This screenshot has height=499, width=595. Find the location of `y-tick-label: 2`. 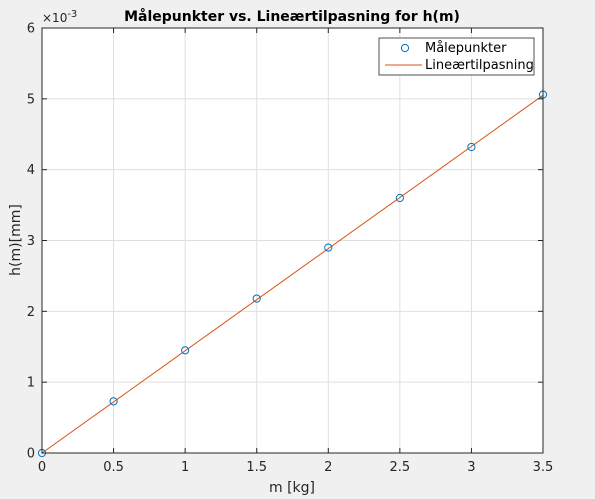

y-tick-label: 2 is located at coordinates (31, 312).